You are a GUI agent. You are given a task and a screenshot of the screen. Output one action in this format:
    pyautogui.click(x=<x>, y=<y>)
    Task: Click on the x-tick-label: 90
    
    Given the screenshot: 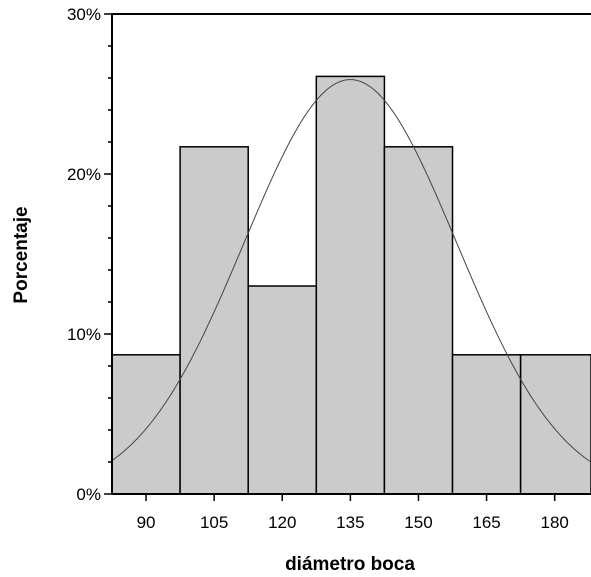 What is the action you would take?
    pyautogui.click(x=146, y=522)
    